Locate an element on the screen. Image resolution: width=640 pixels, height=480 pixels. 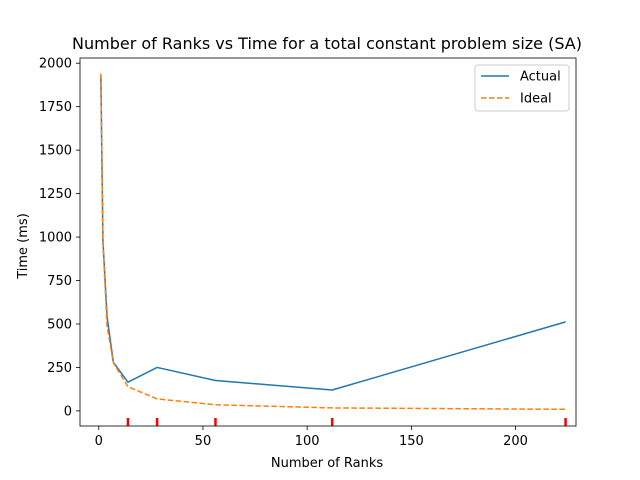
x-tick-label: 50 is located at coordinates (203, 441).